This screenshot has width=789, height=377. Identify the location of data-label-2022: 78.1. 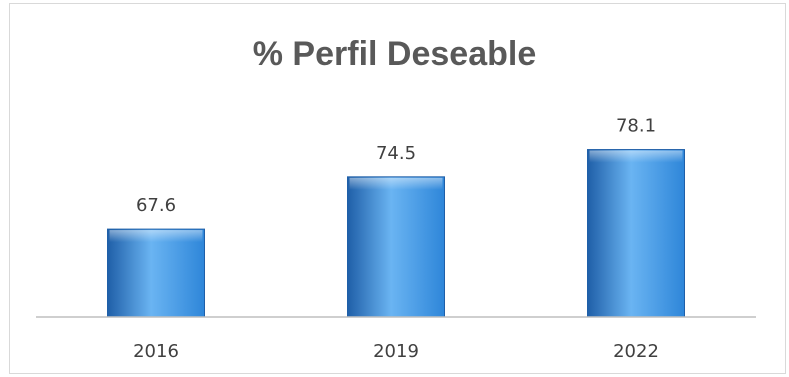
(636, 126).